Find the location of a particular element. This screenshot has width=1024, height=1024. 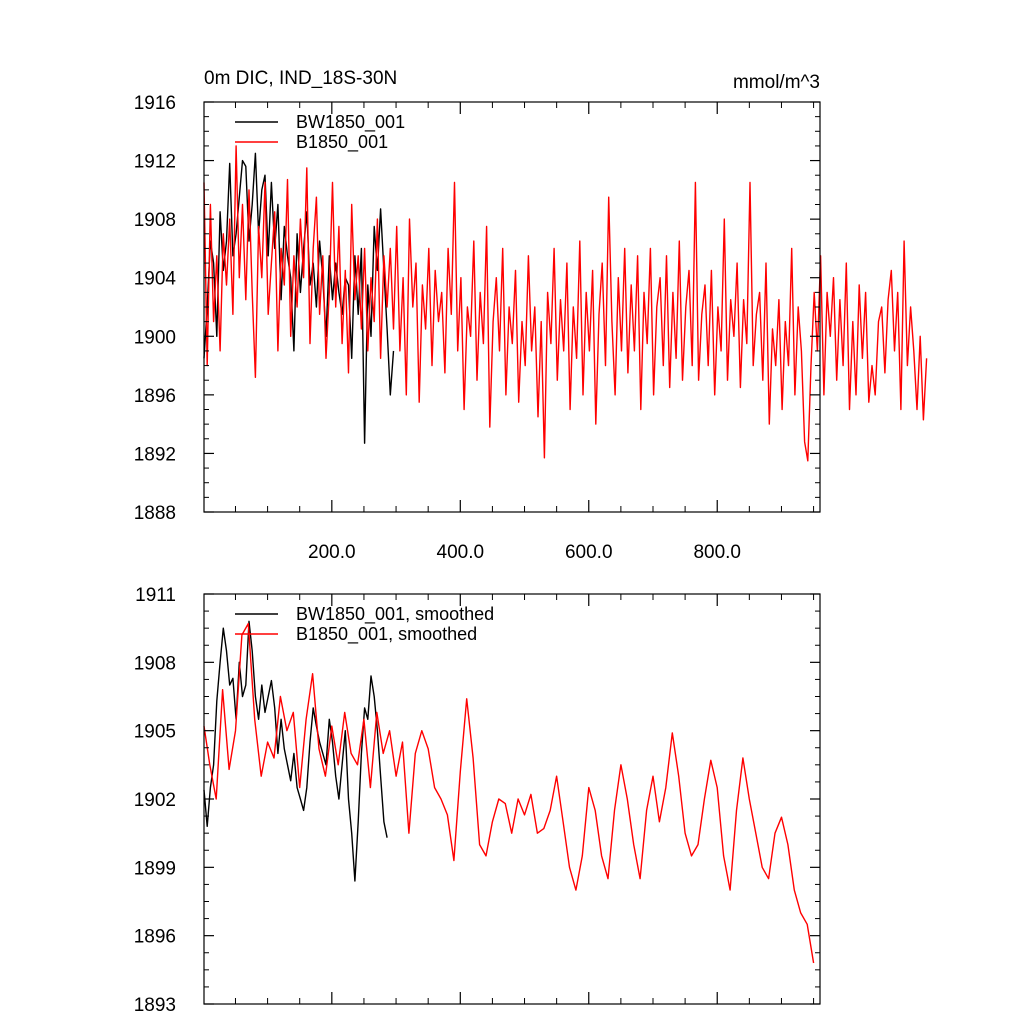

top-x-tick-label: 600.0 is located at coordinates (589, 552).